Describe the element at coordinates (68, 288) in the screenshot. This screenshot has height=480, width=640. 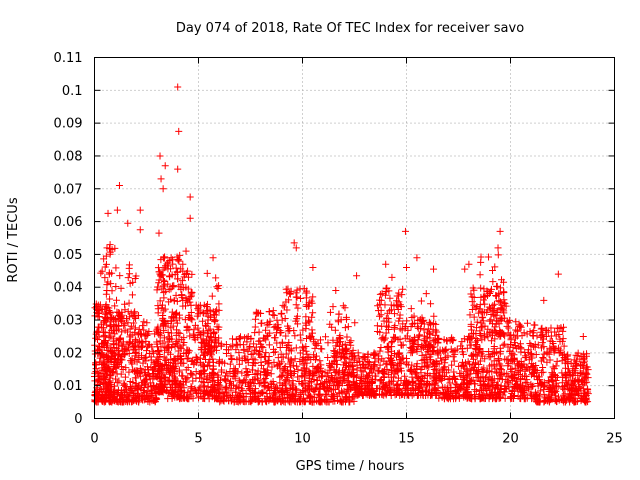
I see `y-tick-label: 0.04` at that location.